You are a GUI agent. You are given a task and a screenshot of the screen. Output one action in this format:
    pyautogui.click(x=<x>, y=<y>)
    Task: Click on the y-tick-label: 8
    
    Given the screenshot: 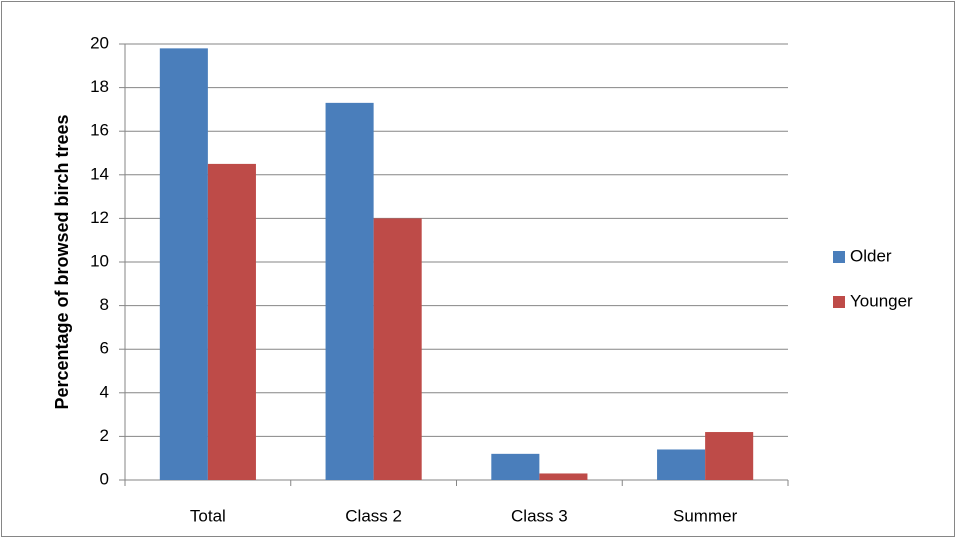 What is the action you would take?
    pyautogui.click(x=104, y=304)
    